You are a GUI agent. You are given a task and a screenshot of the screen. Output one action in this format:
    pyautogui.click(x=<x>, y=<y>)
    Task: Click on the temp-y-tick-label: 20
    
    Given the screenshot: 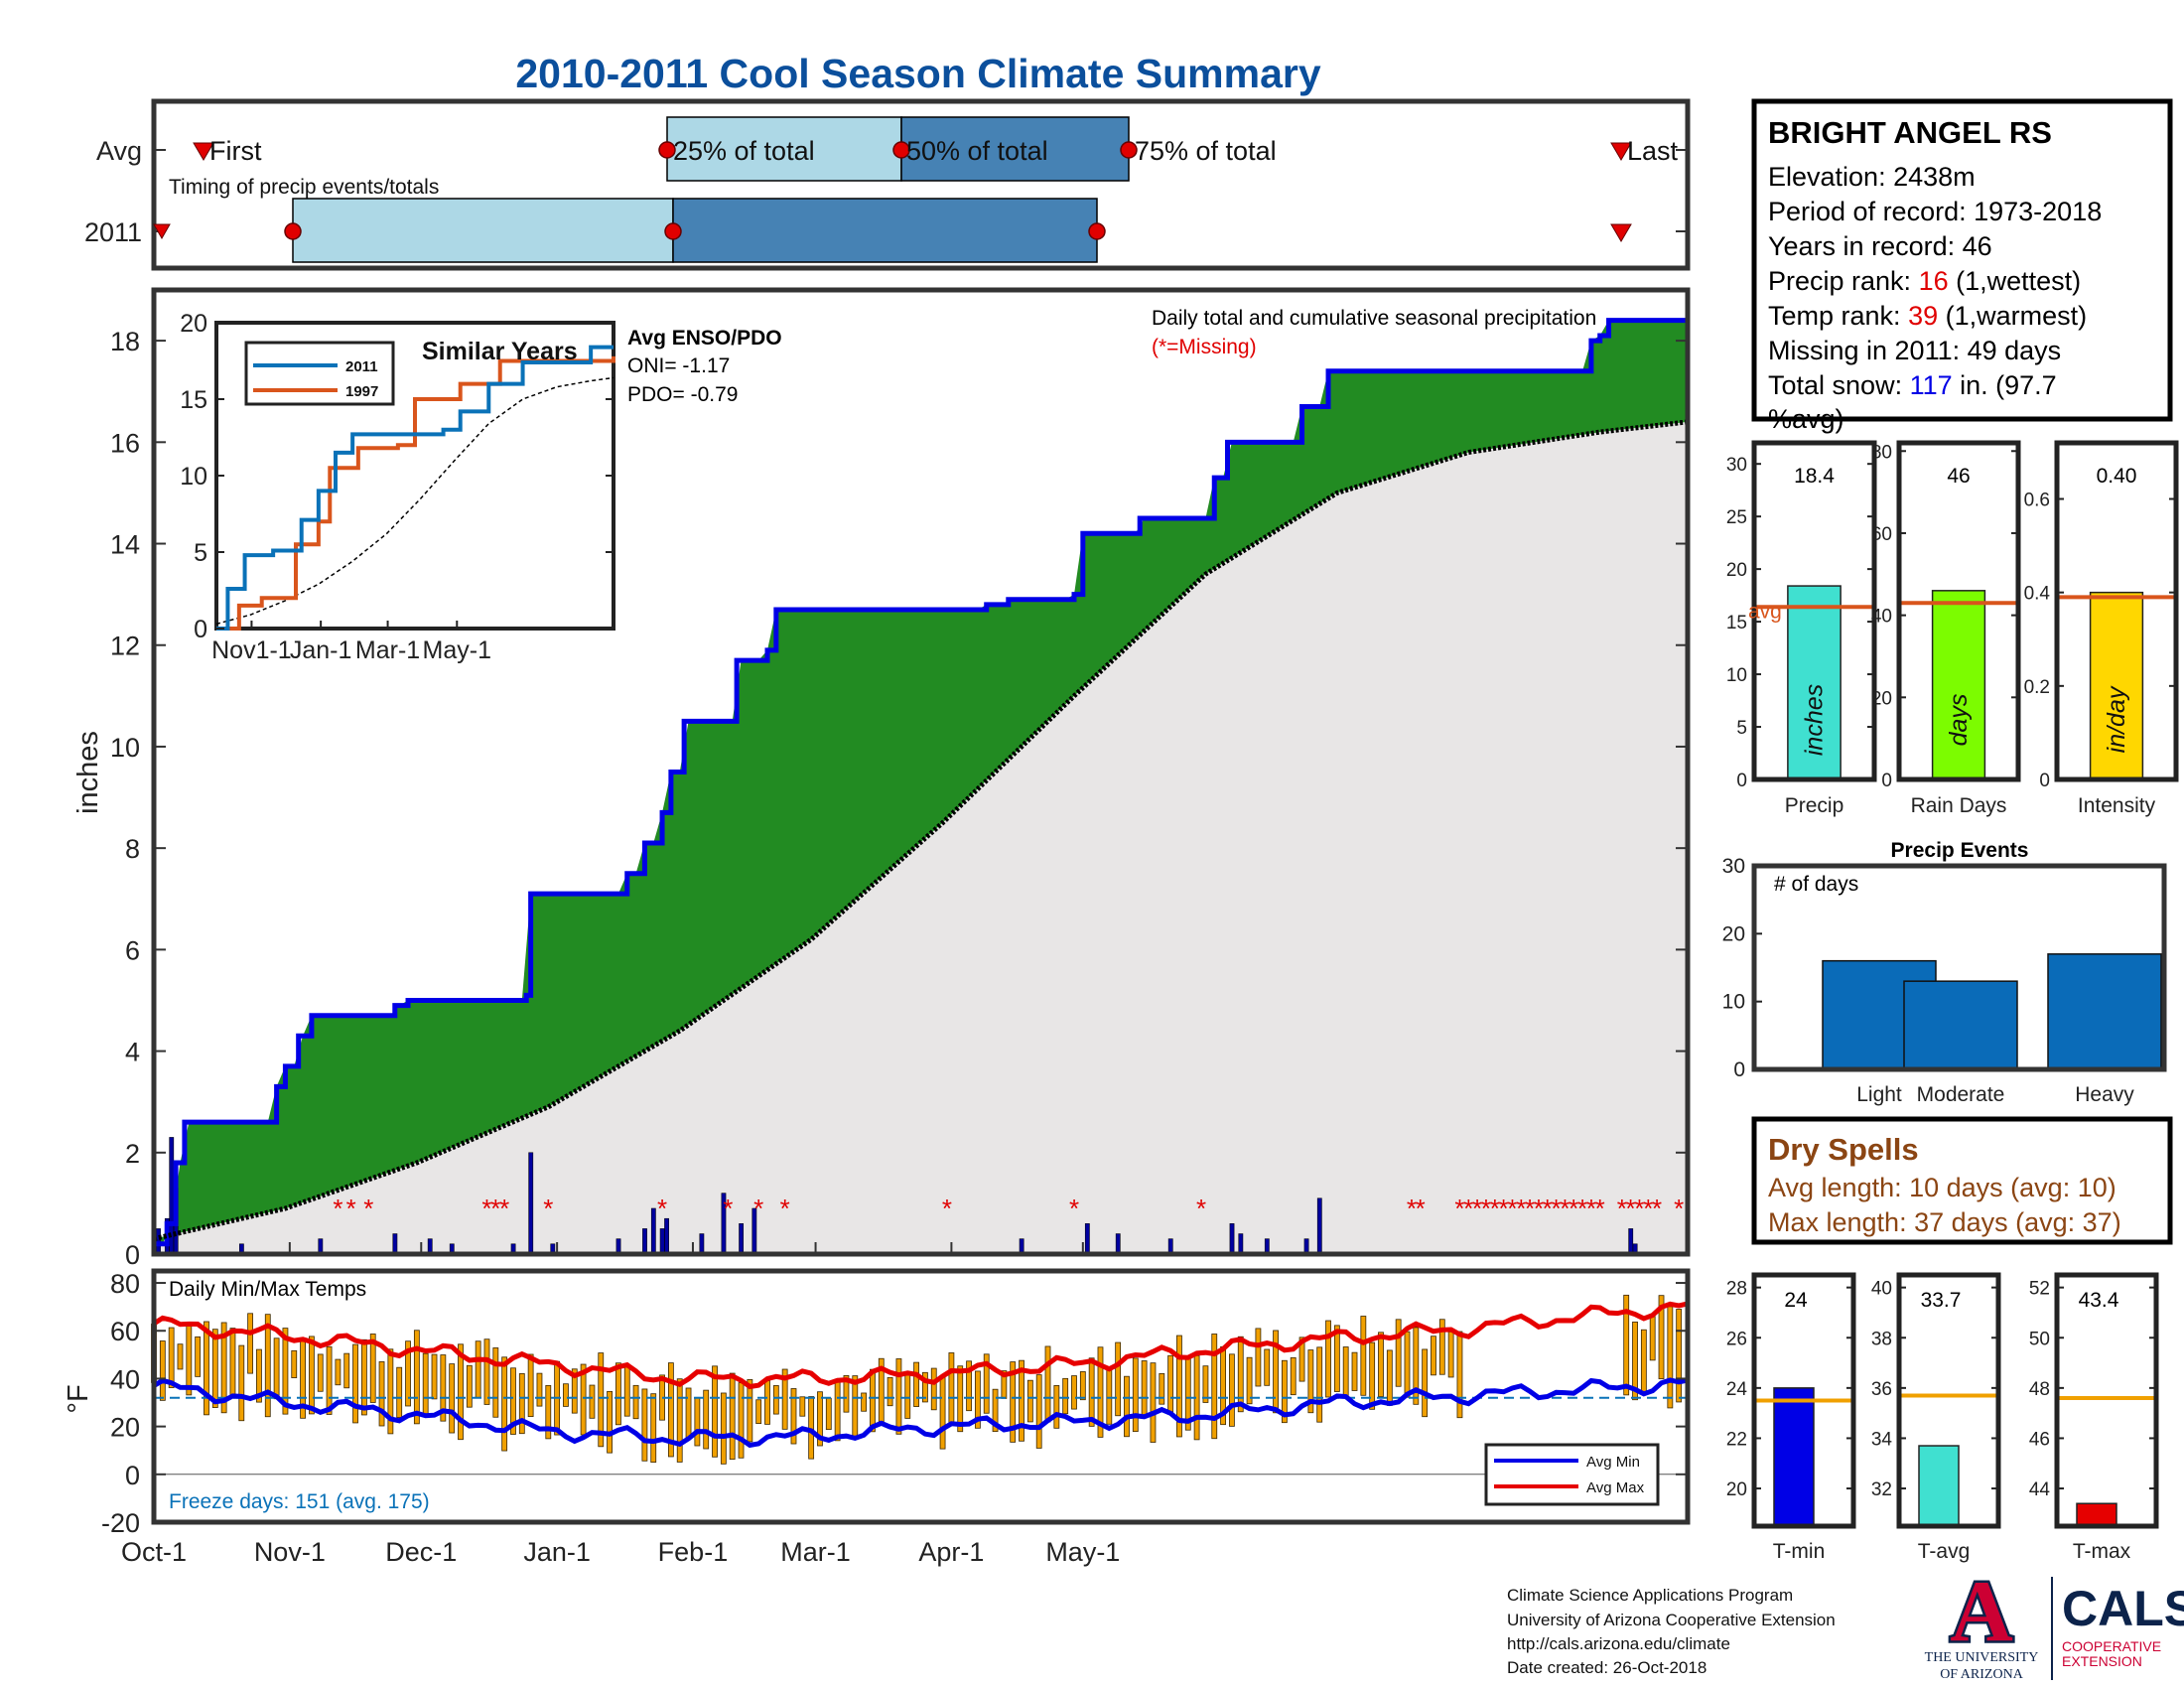 What is the action you would take?
    pyautogui.click(x=125, y=1428)
    